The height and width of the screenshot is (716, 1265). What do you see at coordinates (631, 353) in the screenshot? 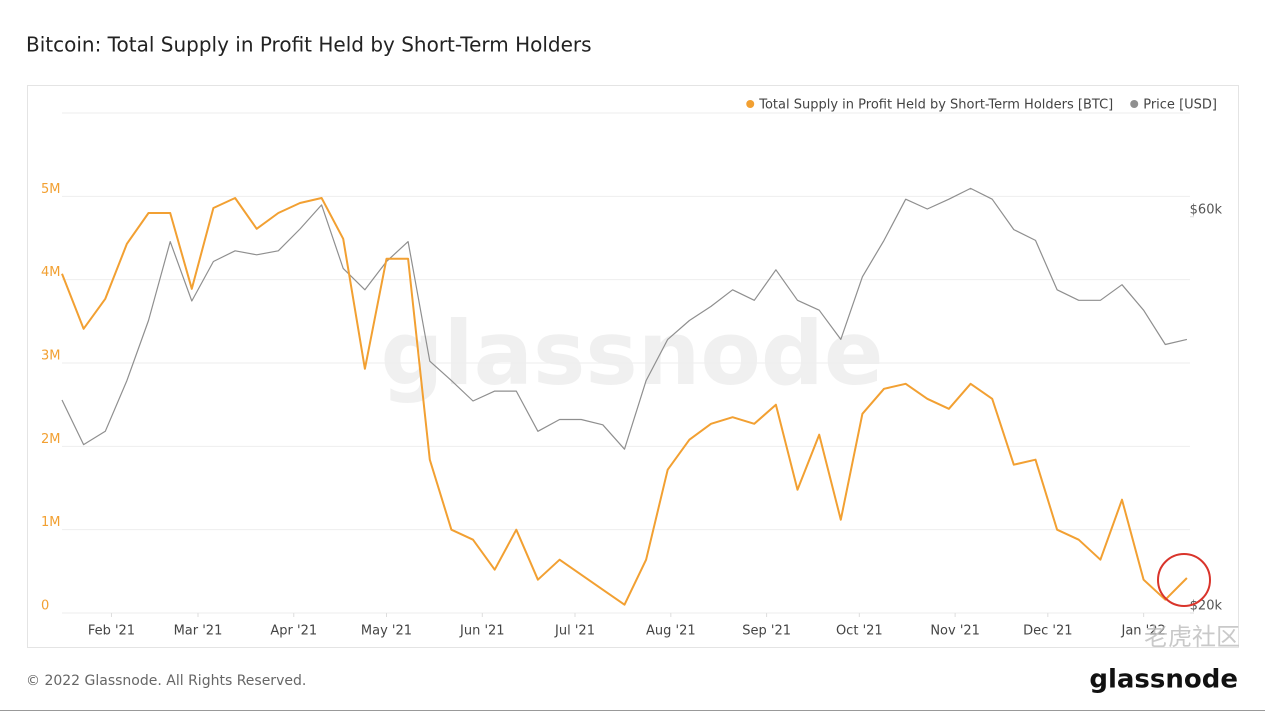
I see `watermark: glassnode` at bounding box center [631, 353].